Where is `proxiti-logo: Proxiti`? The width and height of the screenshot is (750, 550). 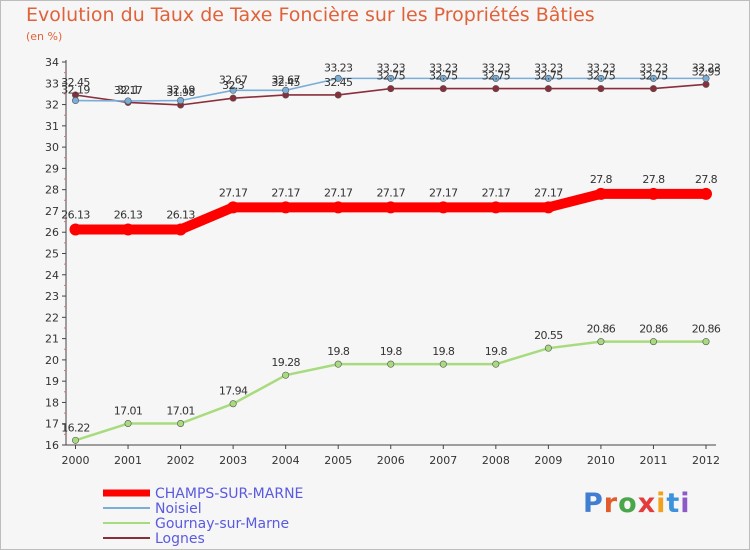
proxiti-logo: Proxiti is located at coordinates (637, 503).